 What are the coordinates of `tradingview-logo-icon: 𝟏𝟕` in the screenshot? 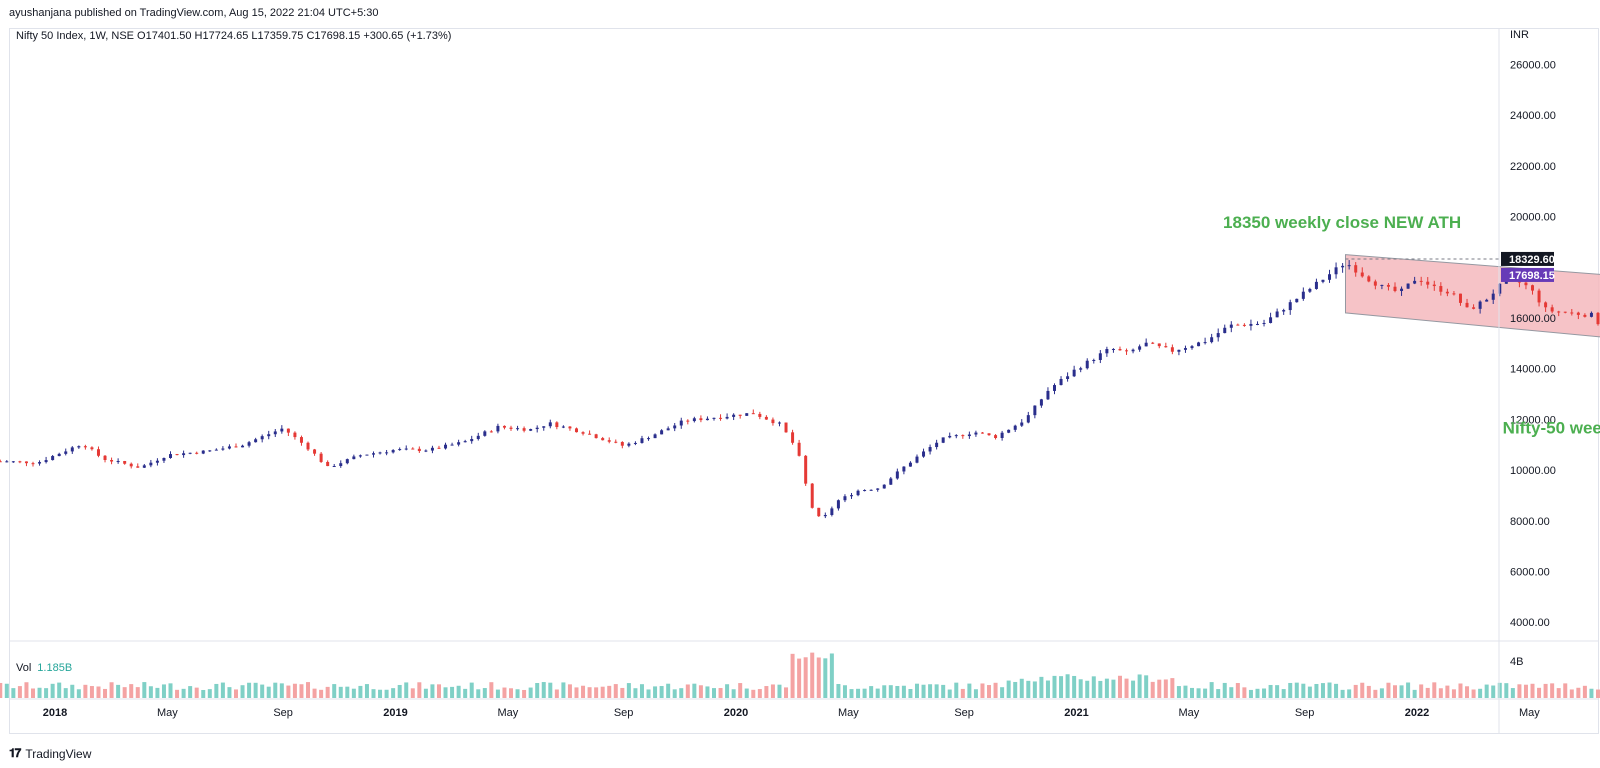 It's located at (15, 753).